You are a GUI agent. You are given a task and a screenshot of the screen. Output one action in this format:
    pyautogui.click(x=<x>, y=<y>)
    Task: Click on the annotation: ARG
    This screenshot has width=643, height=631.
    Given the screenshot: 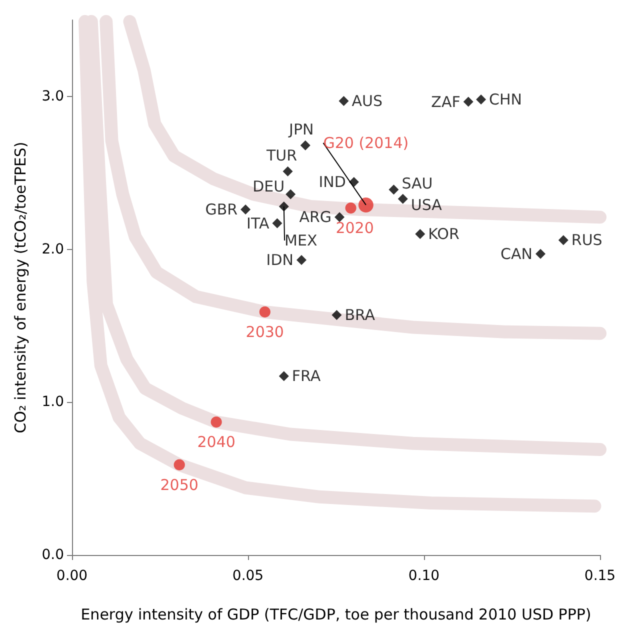 What is the action you would take?
    pyautogui.click(x=315, y=217)
    